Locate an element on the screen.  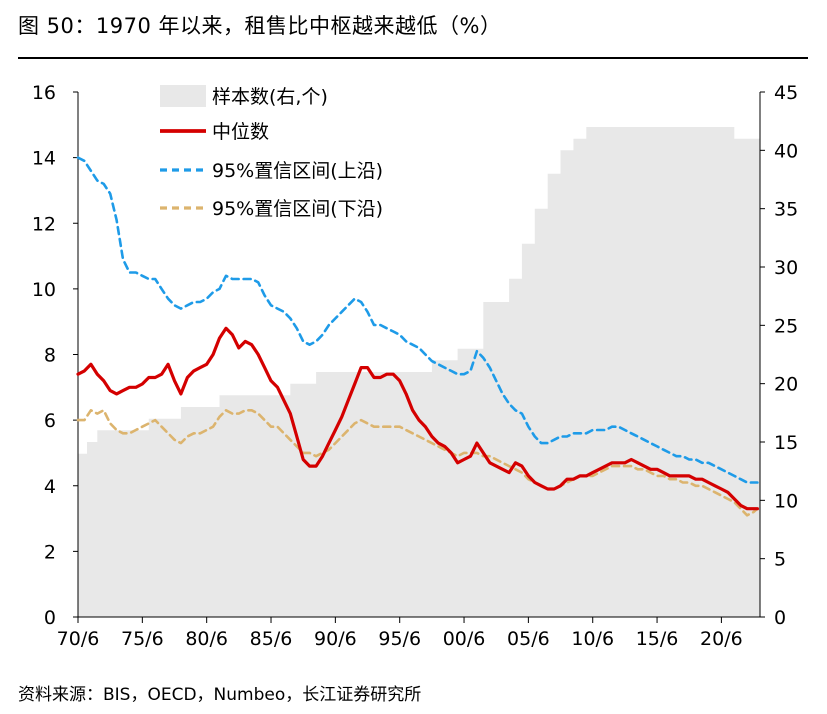
left-y-tick-label: 8 is located at coordinates (50, 356).